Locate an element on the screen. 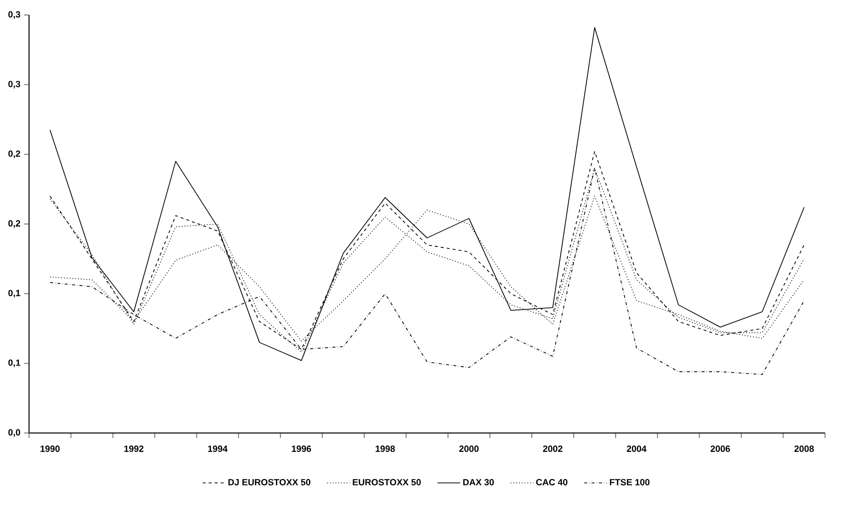 This screenshot has height=512, width=853. x-tick-label: 2002 is located at coordinates (552, 449).